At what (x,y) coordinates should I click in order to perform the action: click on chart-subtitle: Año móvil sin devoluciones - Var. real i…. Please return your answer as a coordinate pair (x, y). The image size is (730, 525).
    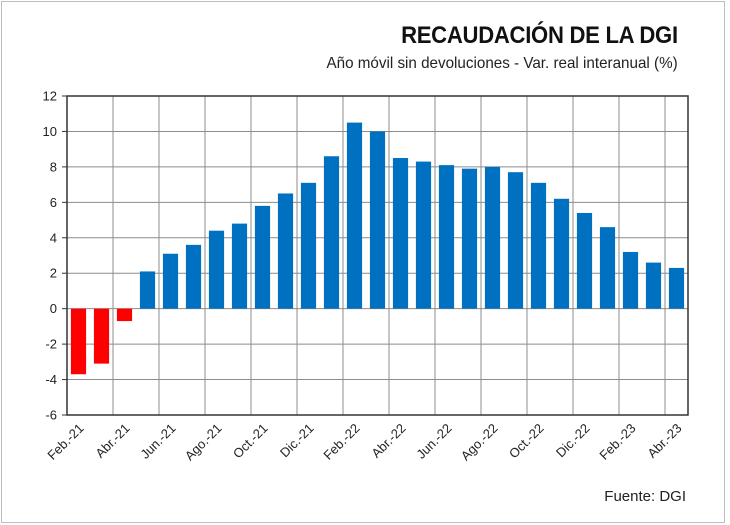
    Looking at the image, I should click on (502, 63).